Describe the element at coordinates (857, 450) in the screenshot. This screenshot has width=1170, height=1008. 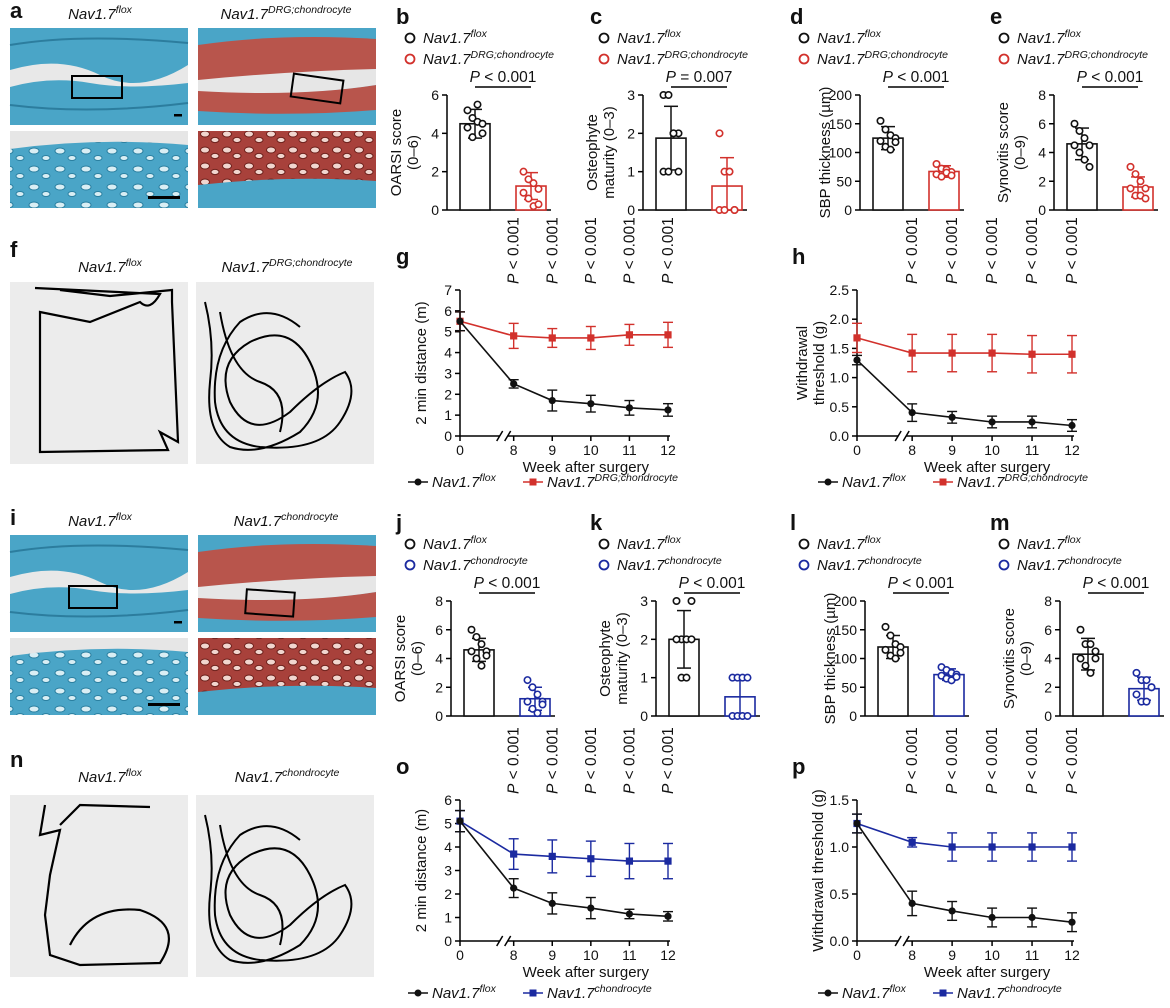
I see `x-tick-label: 0` at that location.